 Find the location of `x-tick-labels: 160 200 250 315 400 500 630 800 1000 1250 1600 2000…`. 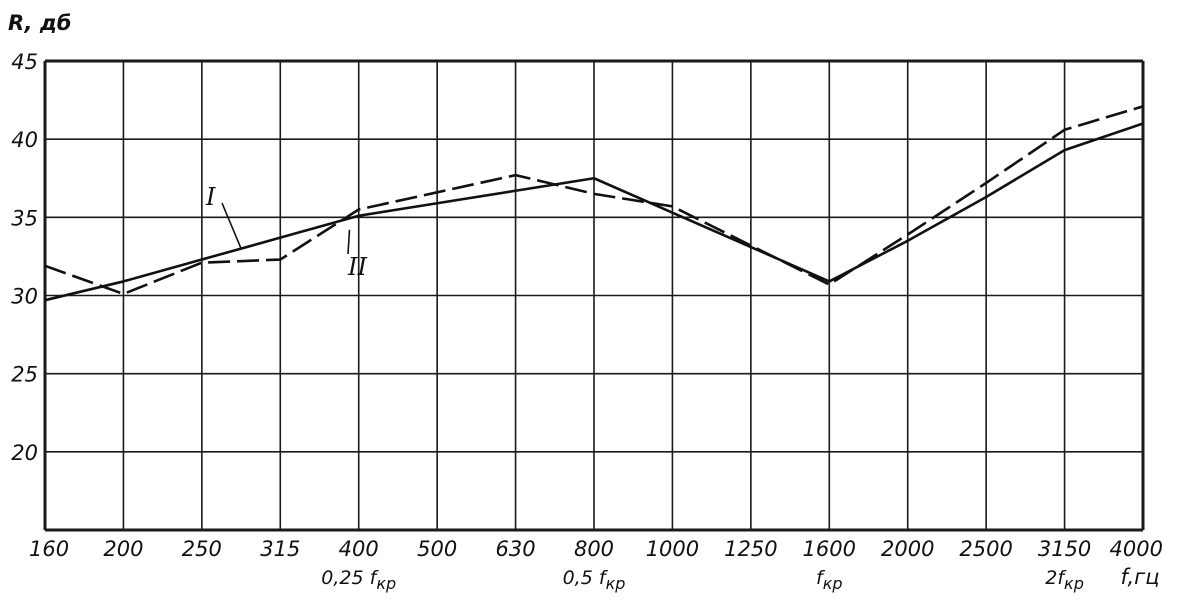

x-tick-labels: 160 200 250 315 400 500 630 800 1000 1250 1600 2000… is located at coordinates (596, 549).